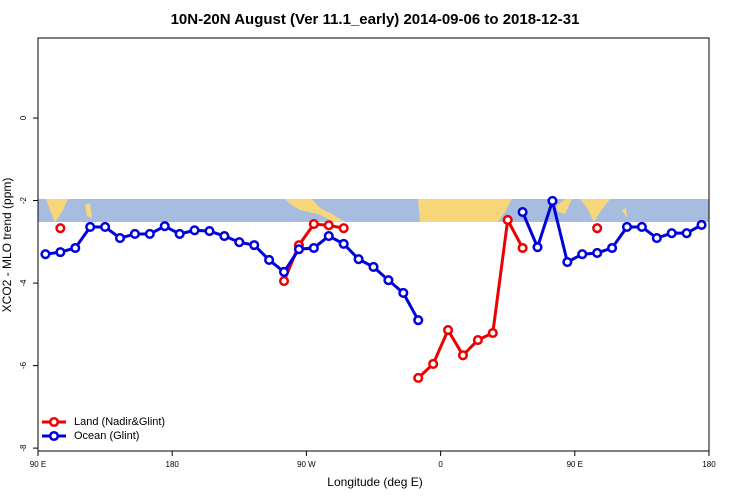 The width and height of the screenshot is (750, 500). Describe the element at coordinates (440, 464) in the screenshot. I see `x-tick-label: 0` at that location.